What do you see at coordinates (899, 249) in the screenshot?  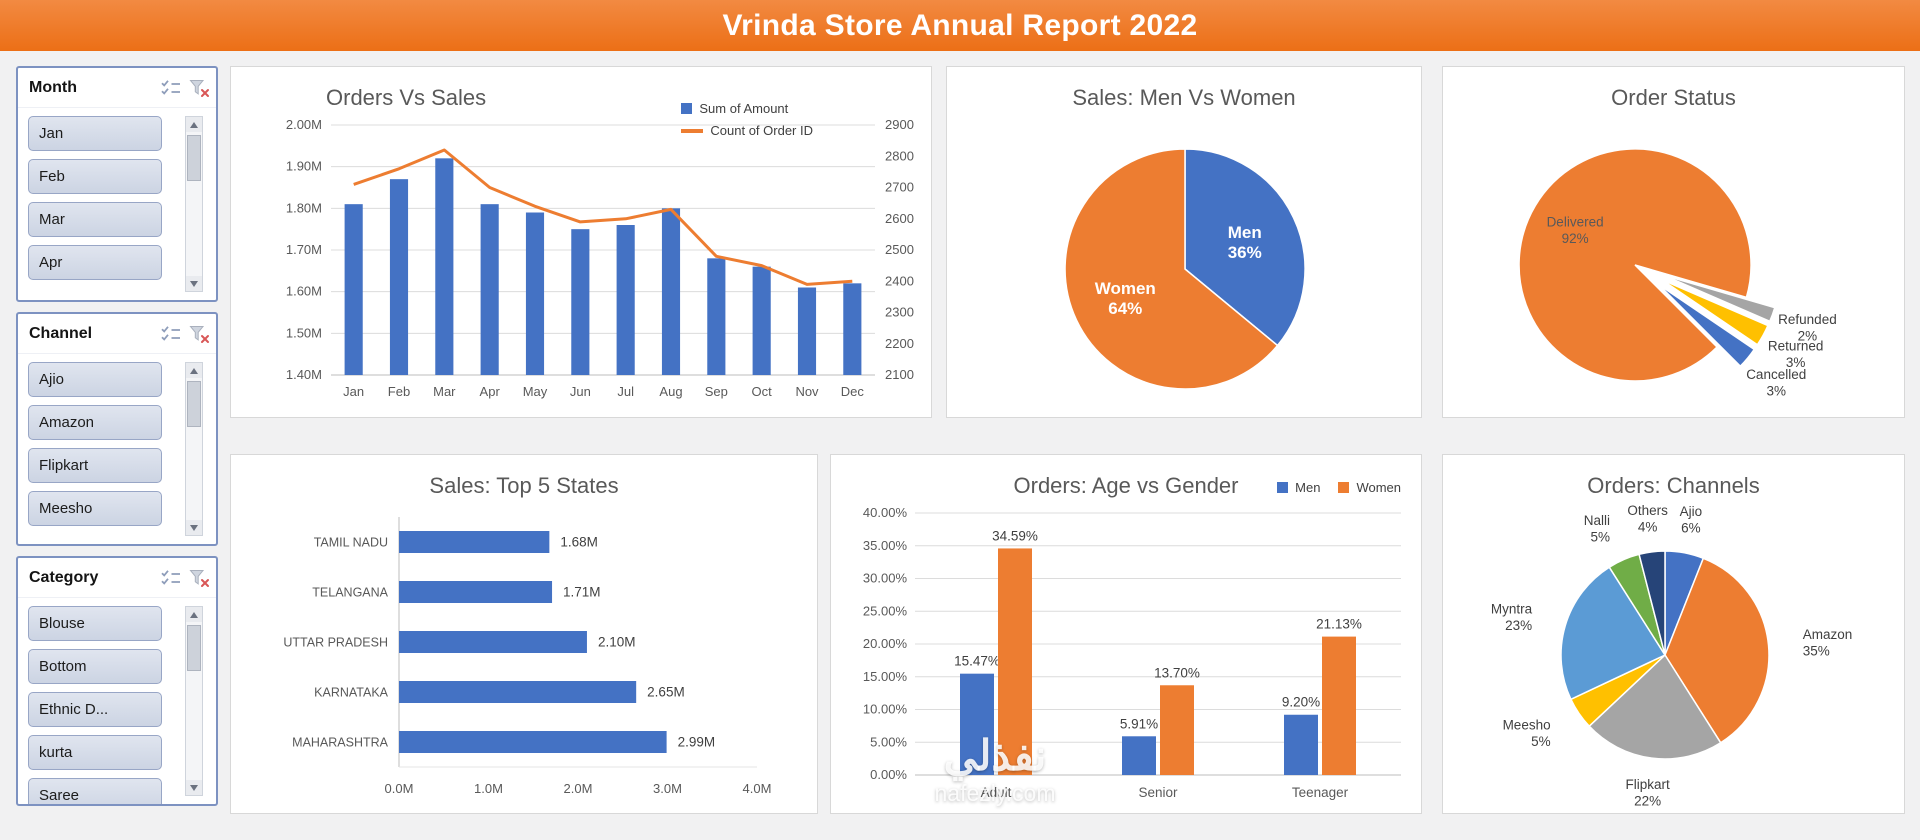 I see `svg-text: 2500` at bounding box center [899, 249].